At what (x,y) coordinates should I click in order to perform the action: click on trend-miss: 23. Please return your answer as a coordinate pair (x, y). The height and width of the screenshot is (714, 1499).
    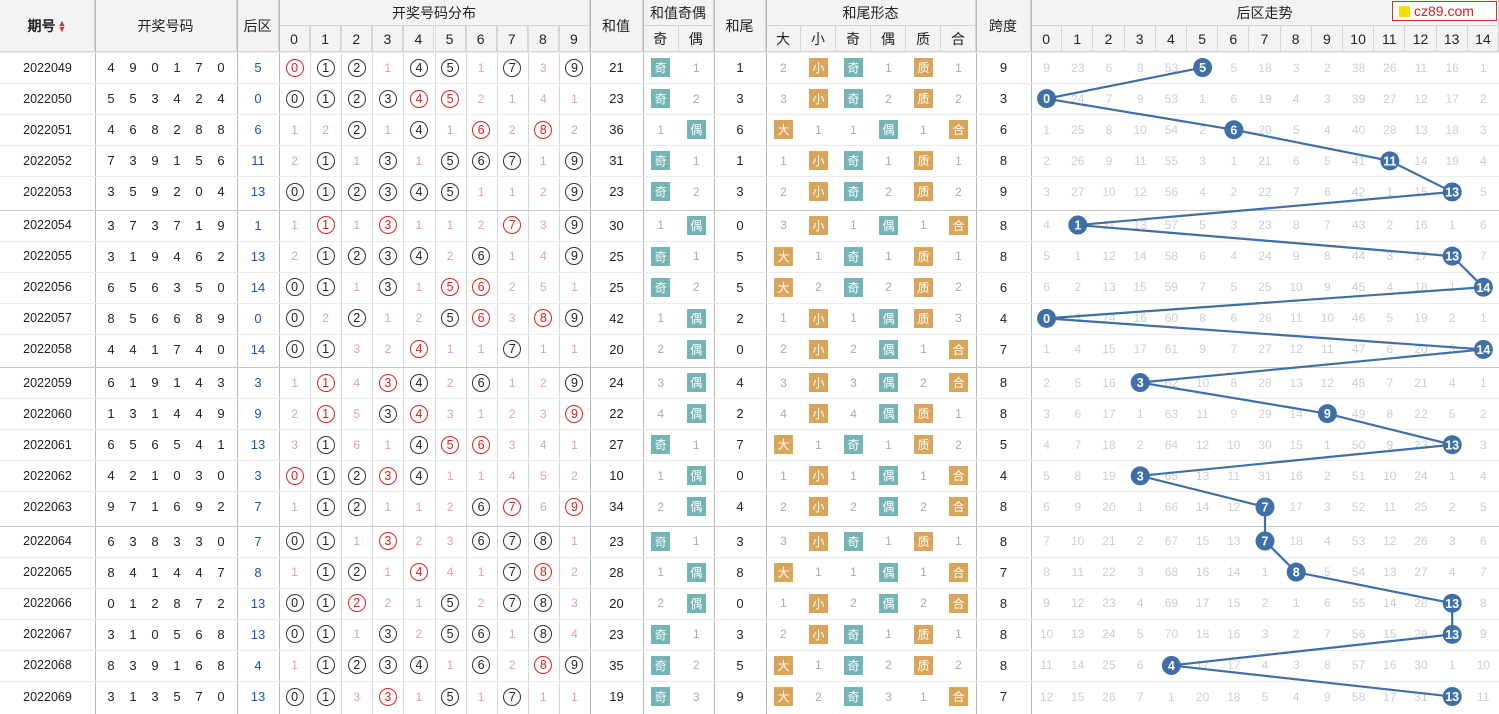
    Looking at the image, I should click on (1265, 225).